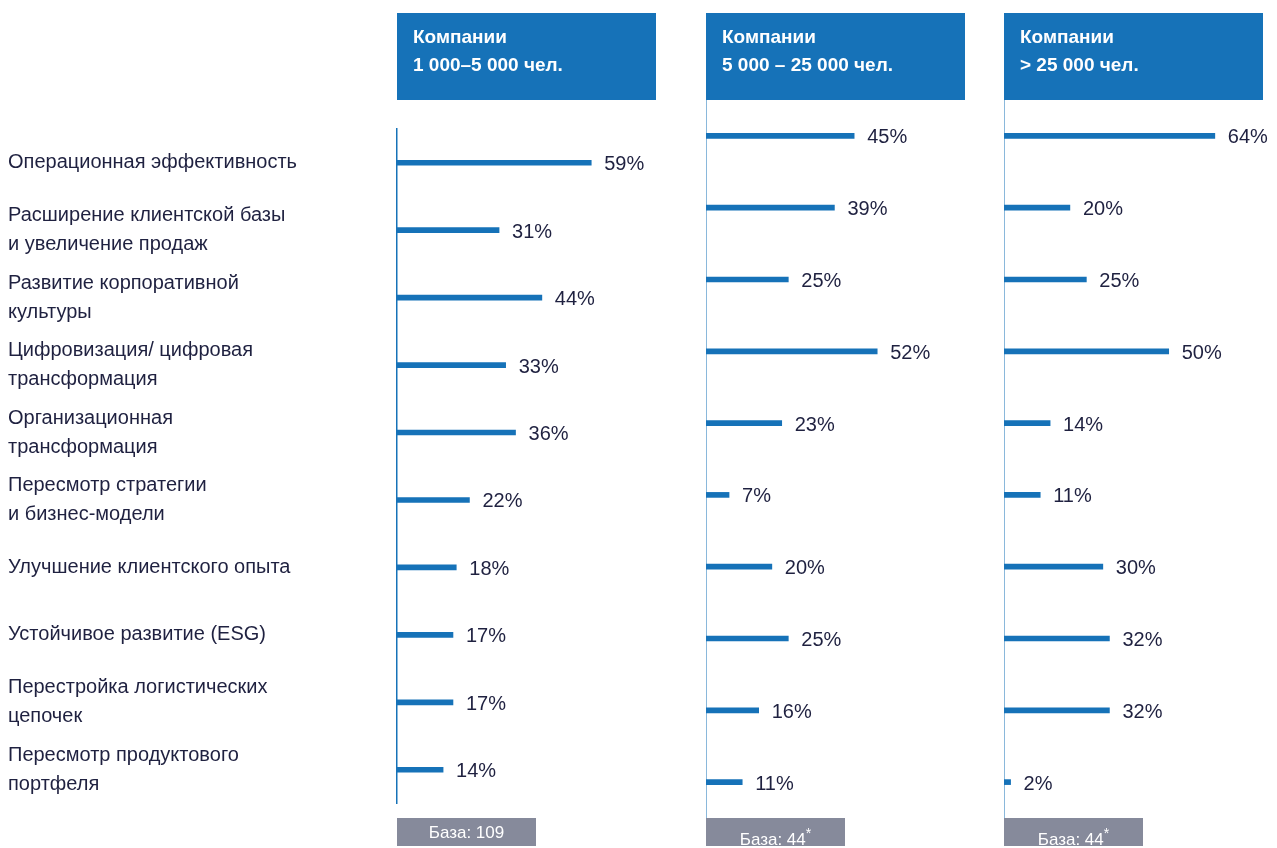  Describe the element at coordinates (150, 565) in the screenshot. I see `y-tick-label: Улучшение клиентского опыта` at that location.